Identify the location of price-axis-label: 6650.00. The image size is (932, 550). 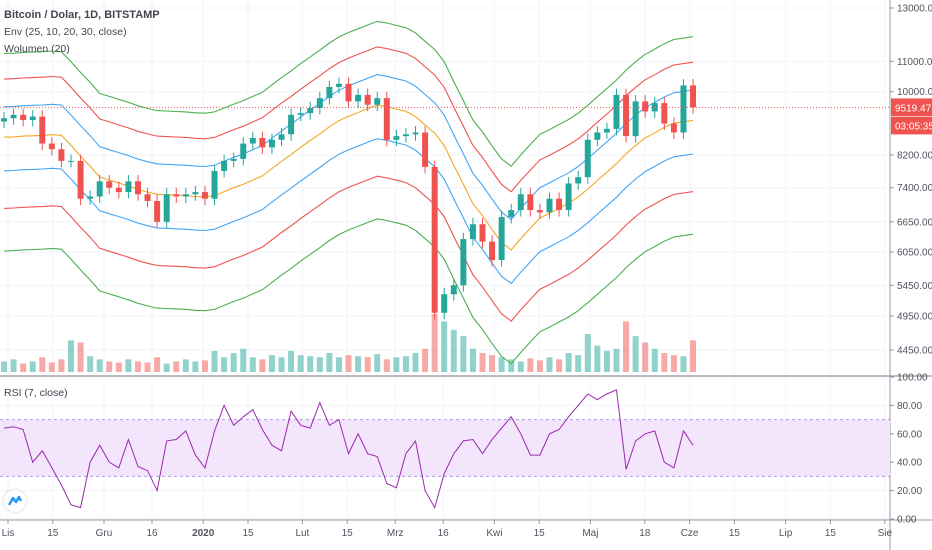
(914, 222).